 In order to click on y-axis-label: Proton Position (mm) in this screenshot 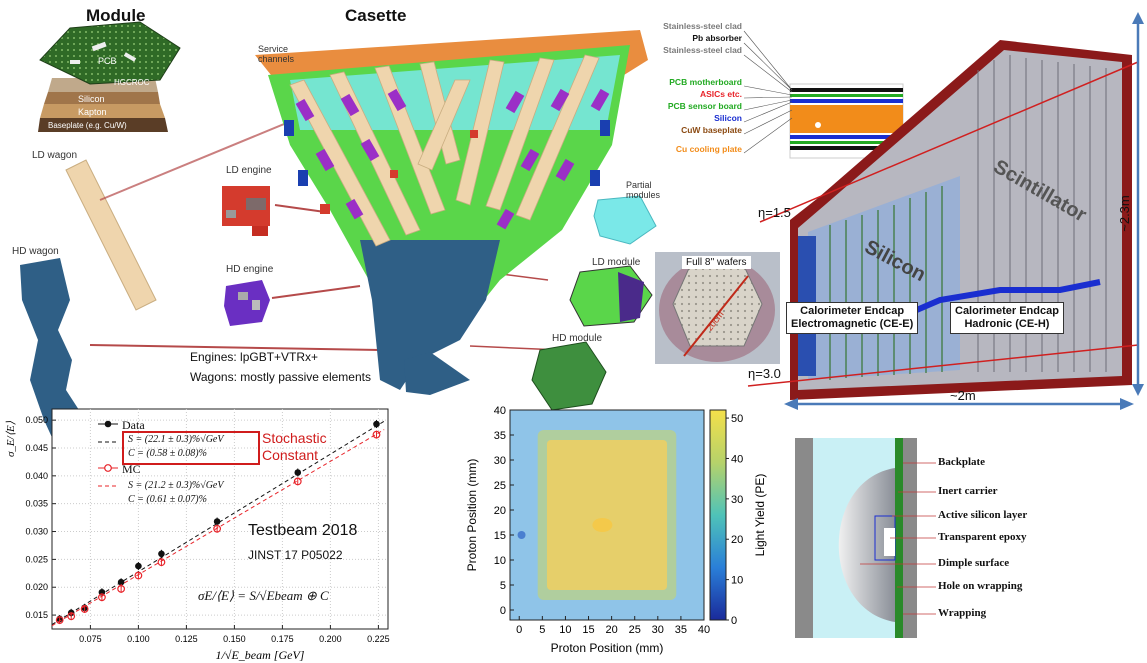, I will do `click(472, 515)`.